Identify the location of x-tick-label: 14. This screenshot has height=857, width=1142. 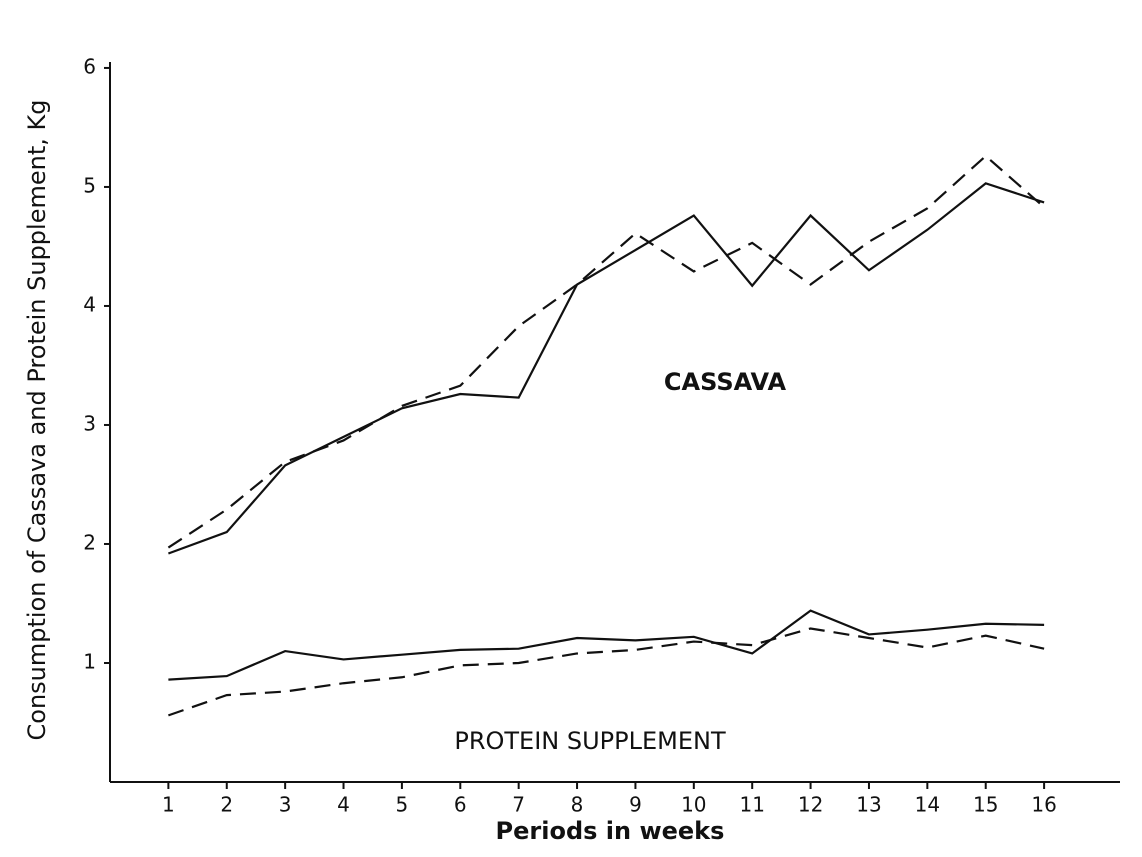
(927, 805).